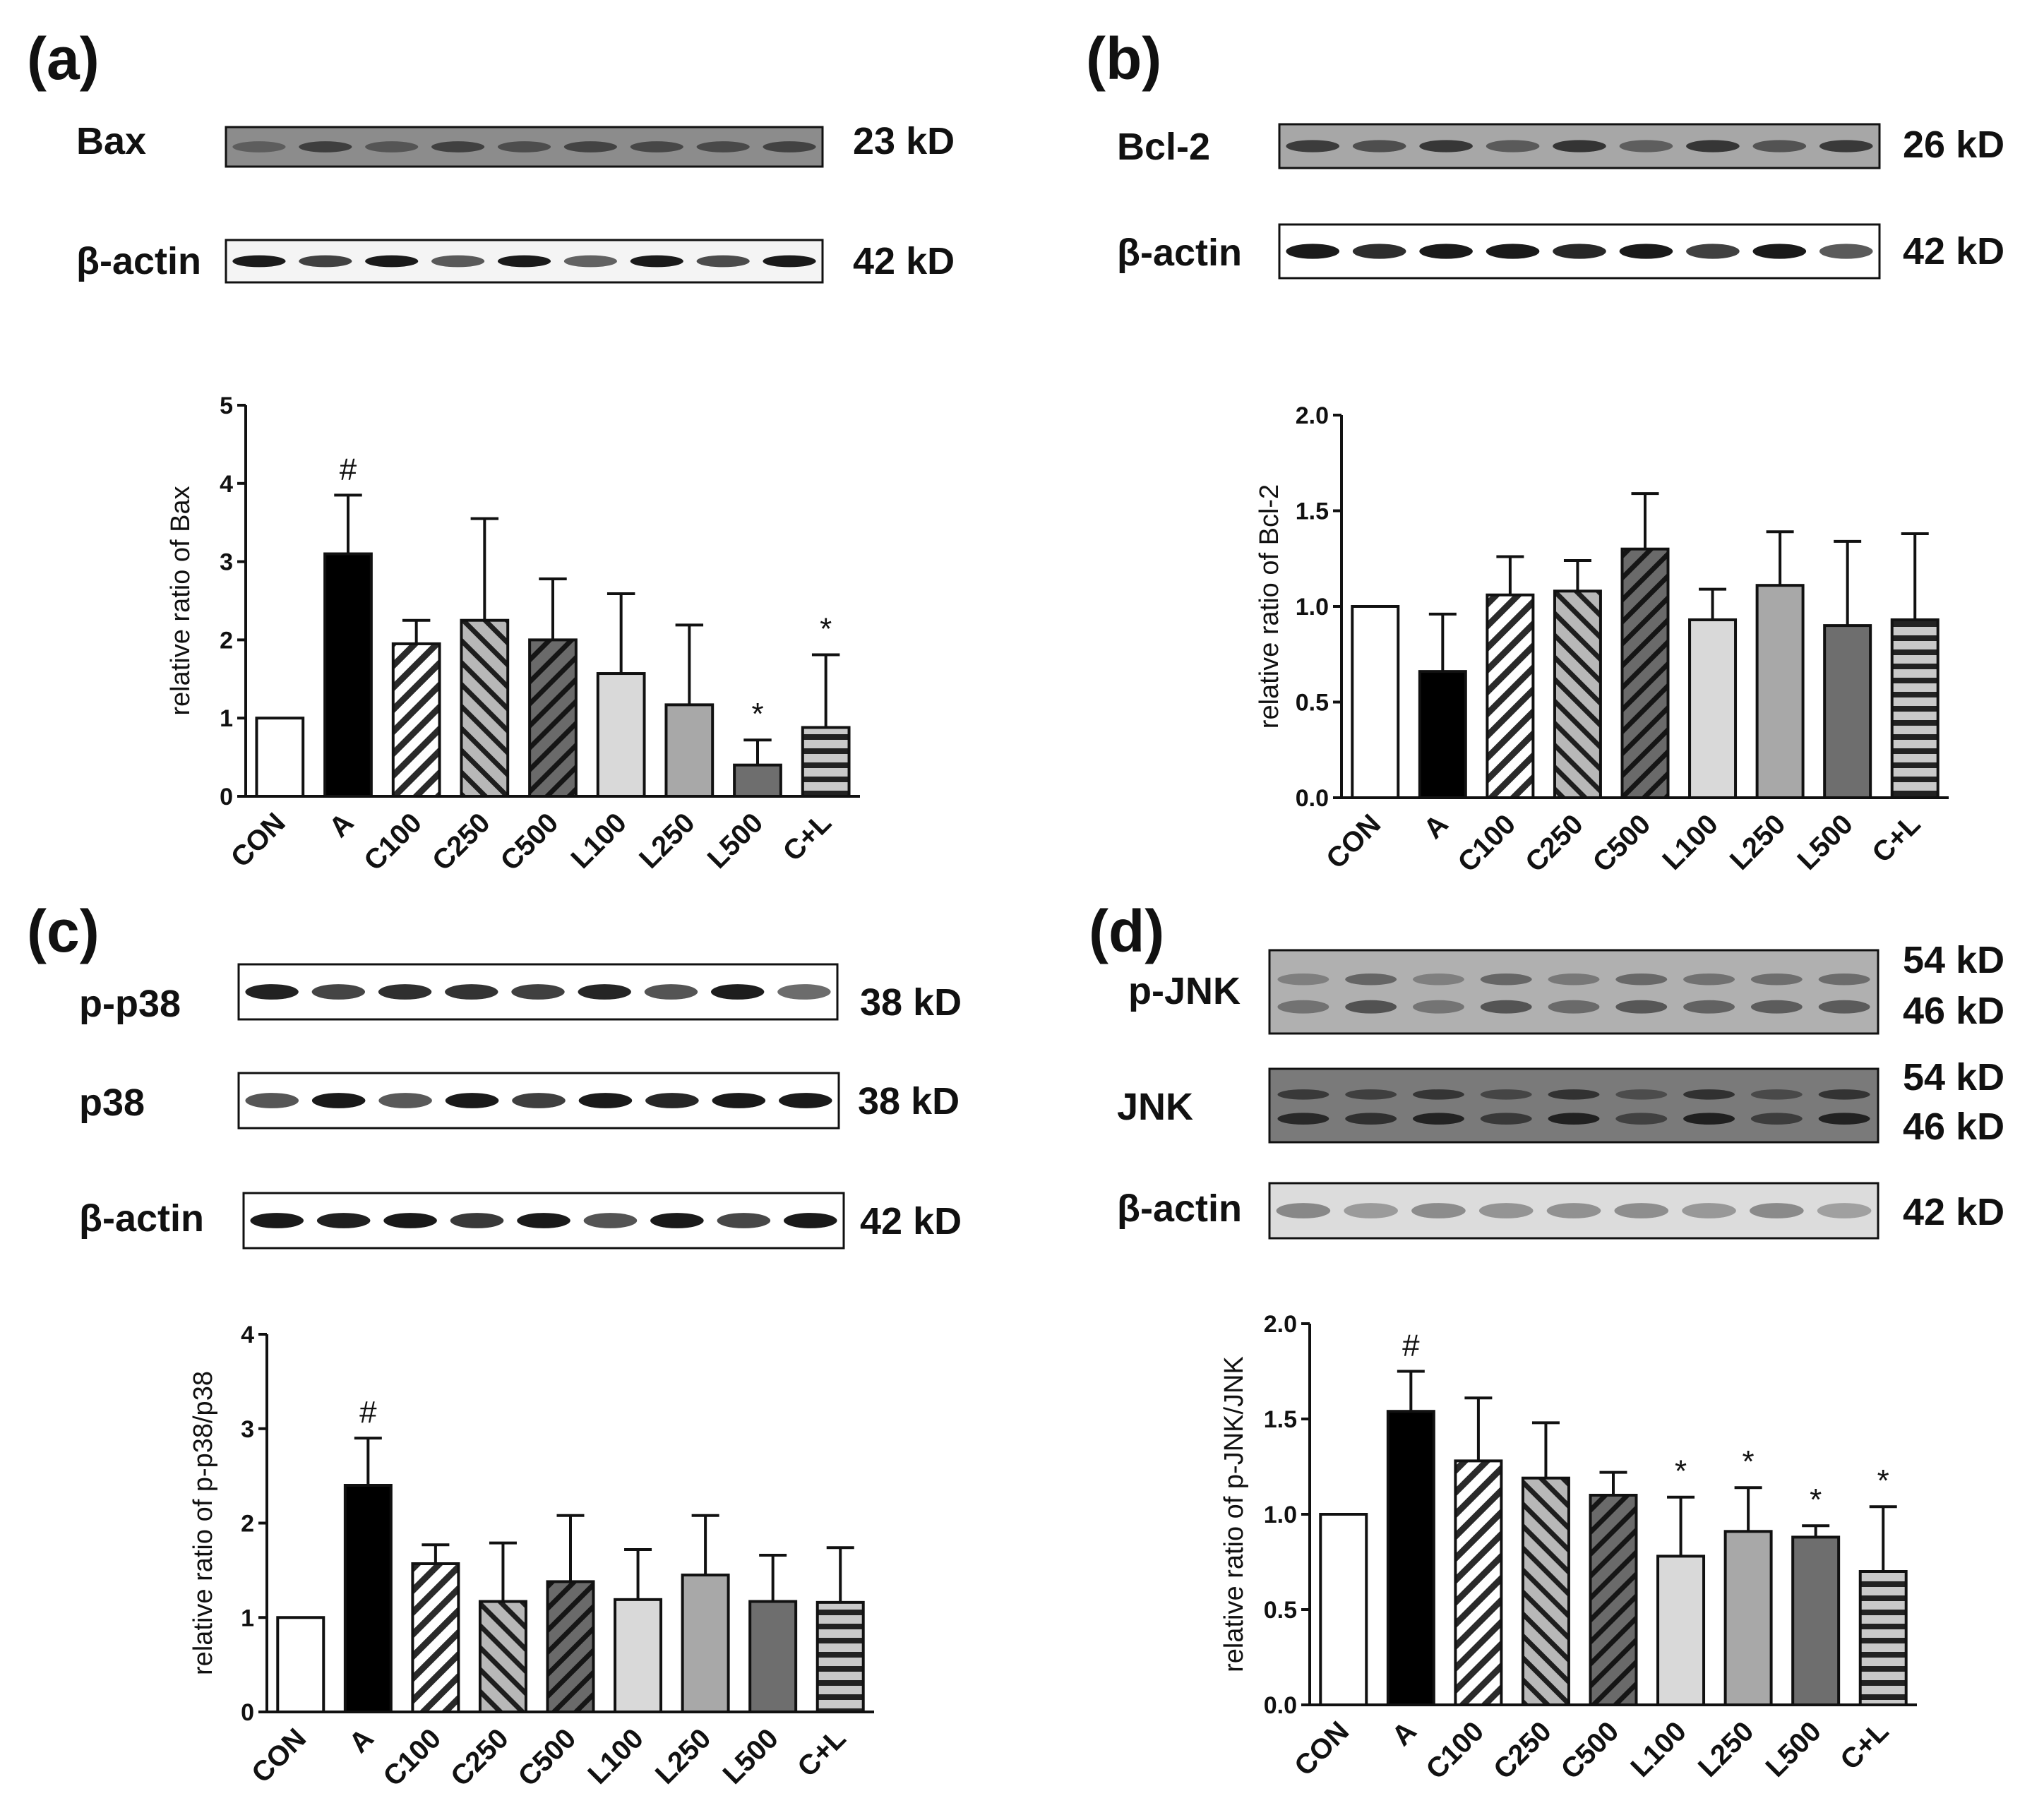  I want to click on bar-L500, so click(1847, 711).